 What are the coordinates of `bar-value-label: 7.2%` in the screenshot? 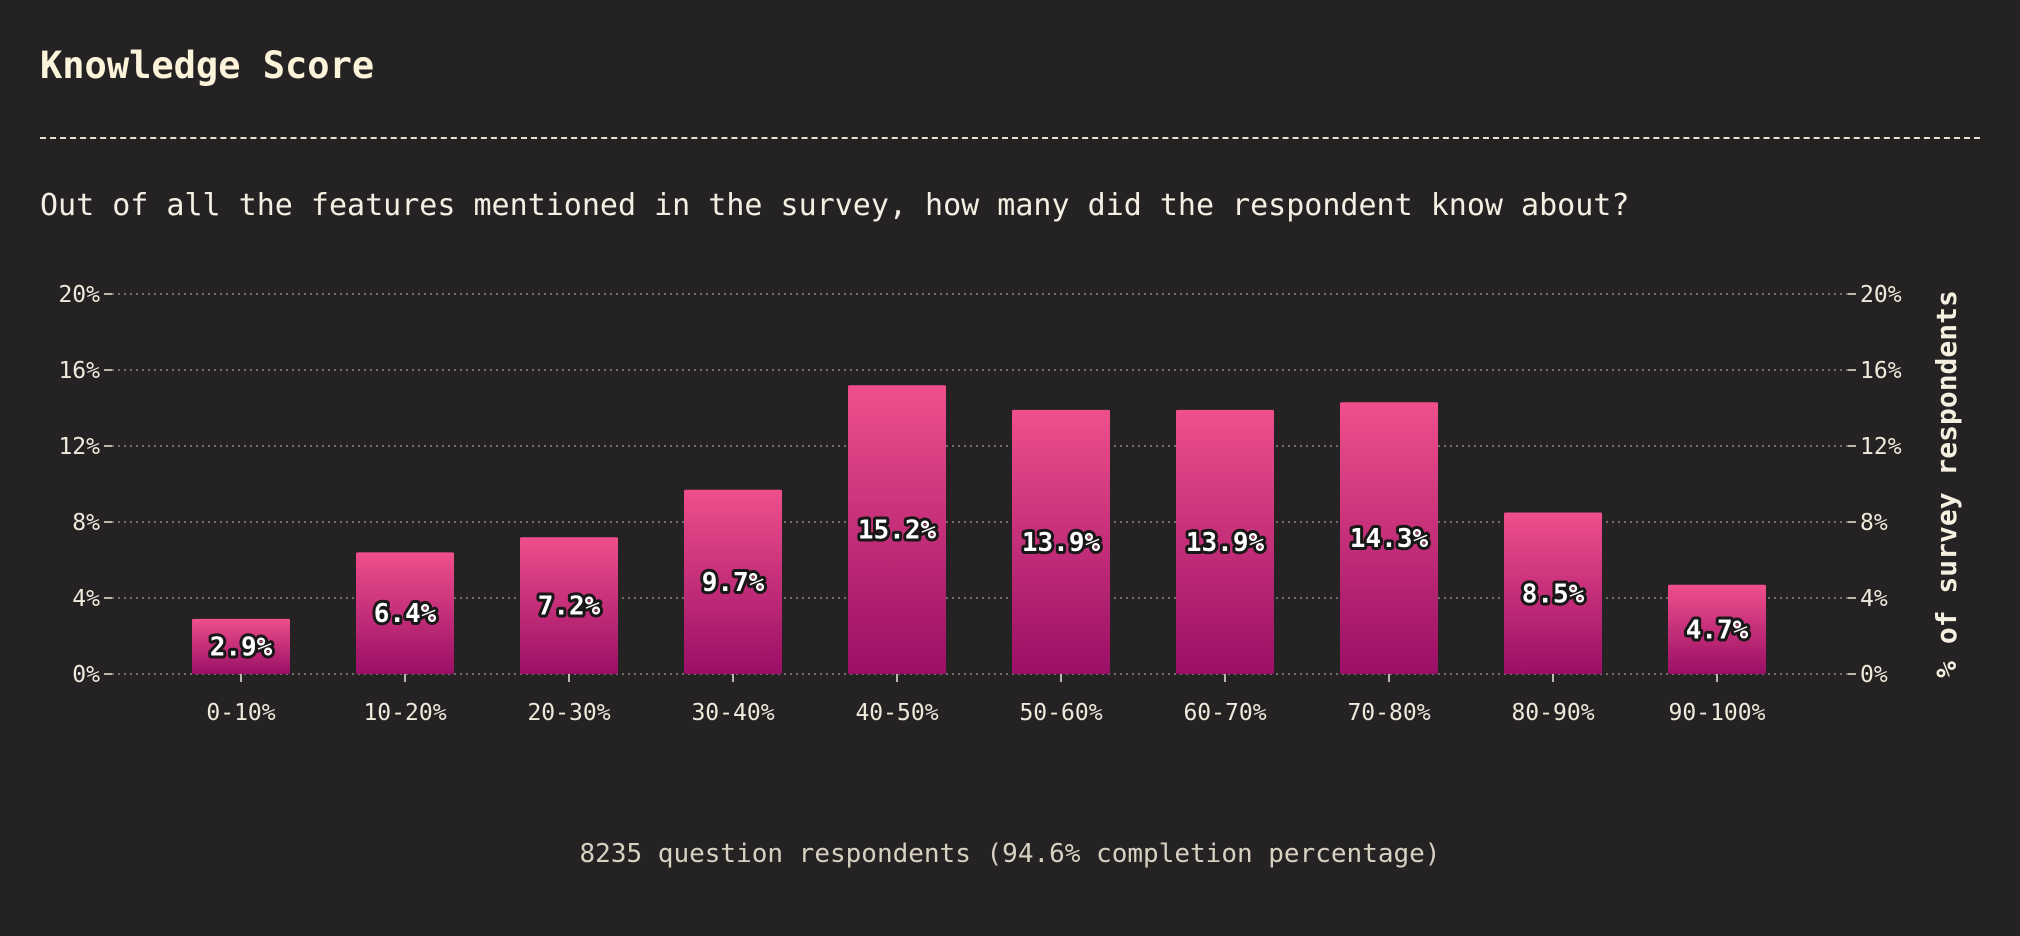 It's located at (569, 607).